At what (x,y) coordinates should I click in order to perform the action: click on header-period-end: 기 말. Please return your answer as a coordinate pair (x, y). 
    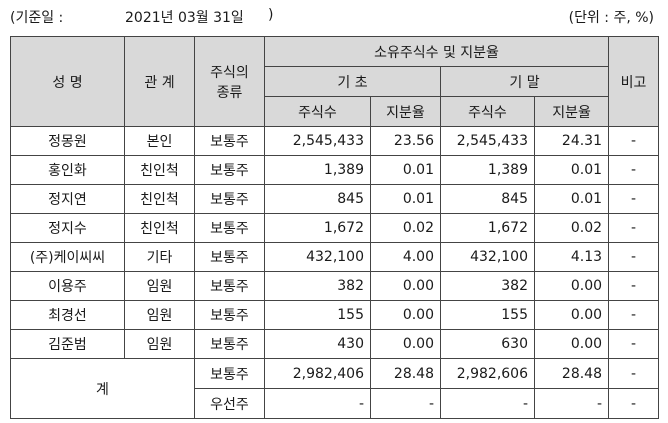
    Looking at the image, I should click on (524, 81).